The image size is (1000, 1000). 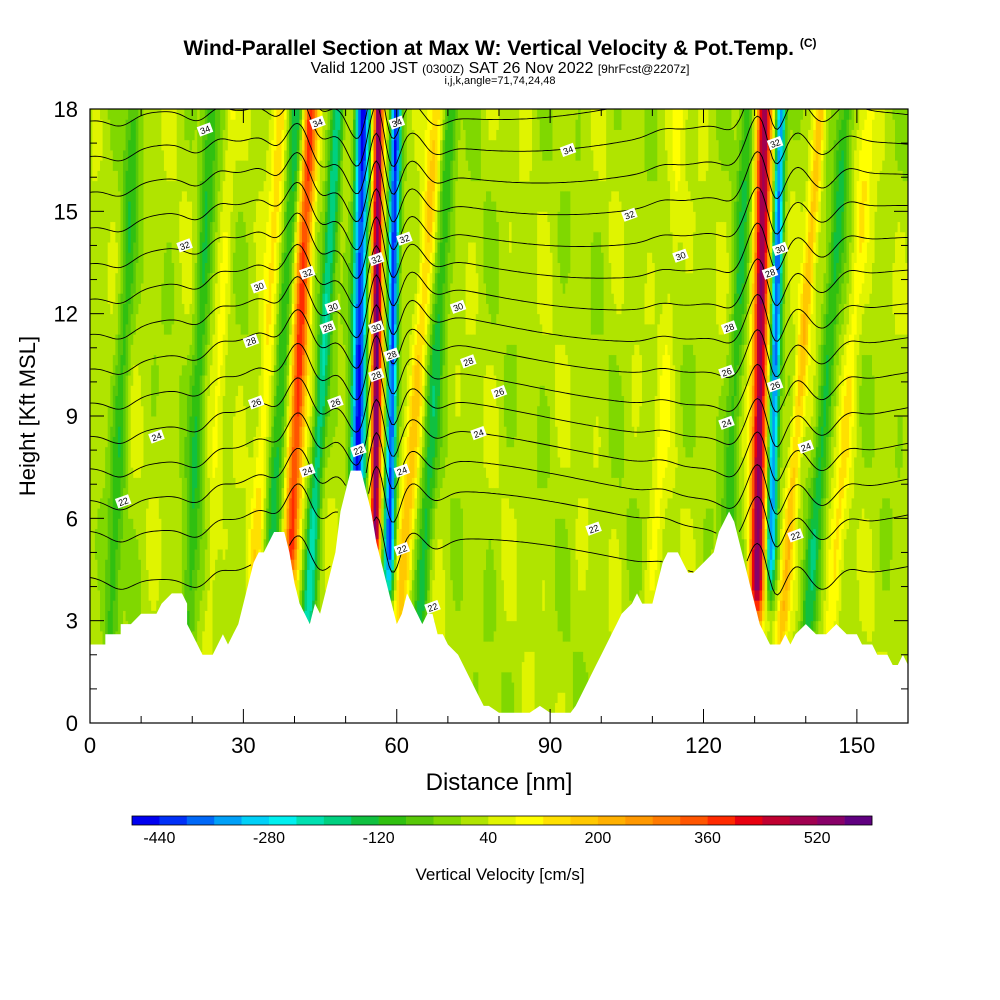 I want to click on y-tick-label: 18, so click(x=66, y=109).